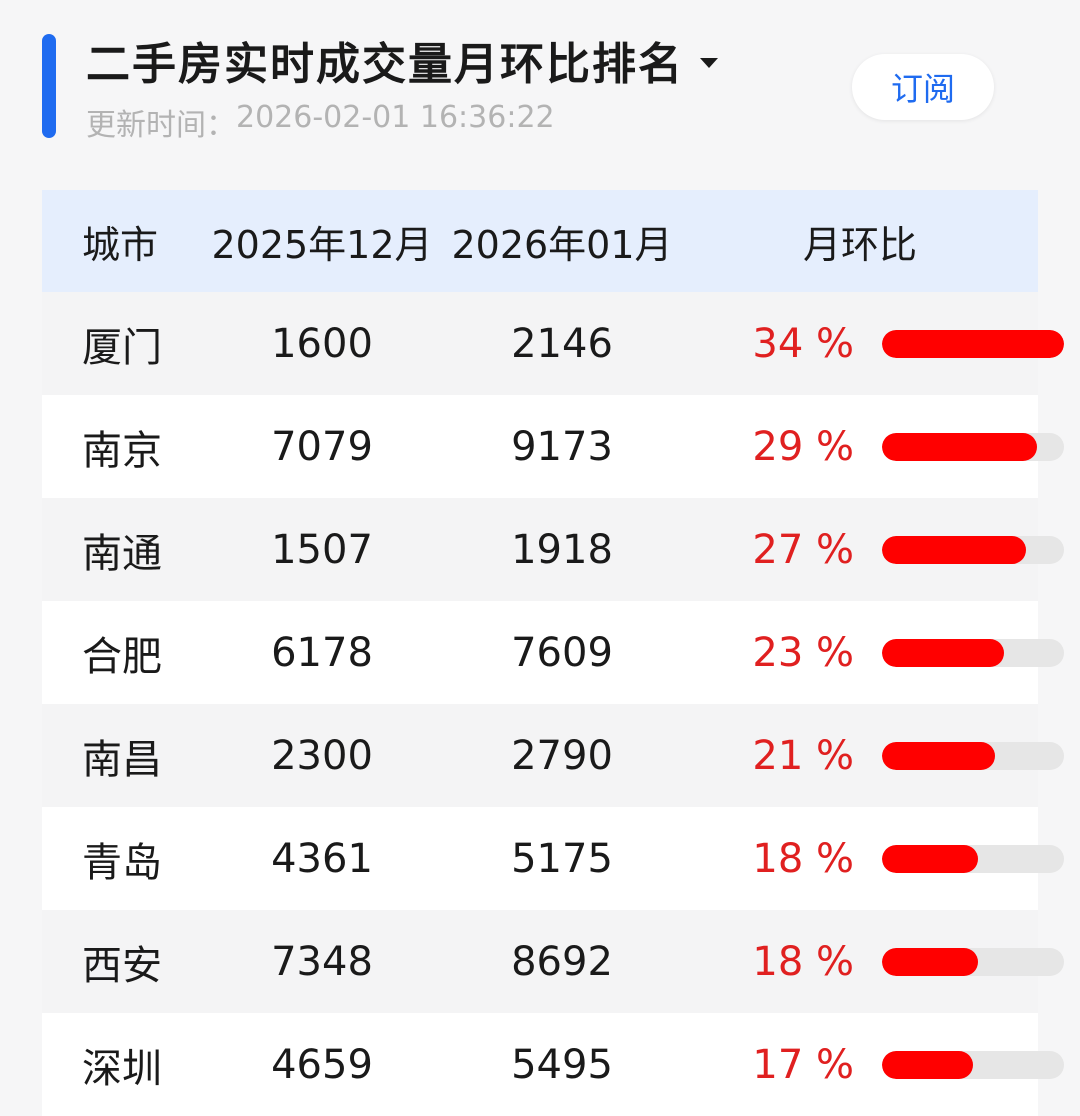  I want to click on mom-percent-cell: 29 %, so click(803, 446).